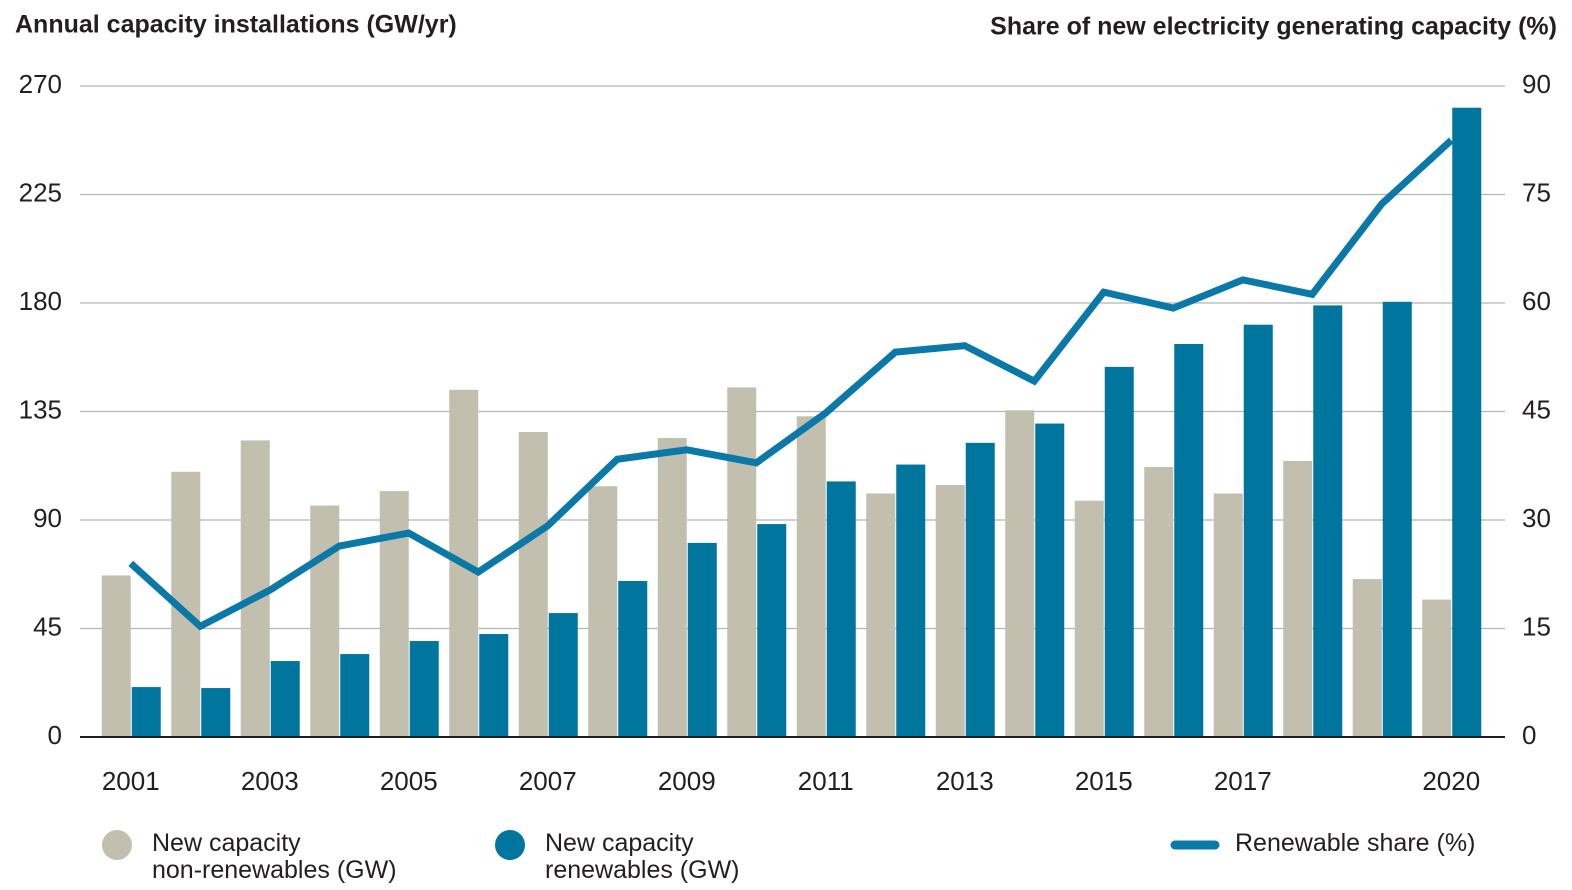 The height and width of the screenshot is (890, 1572). What do you see at coordinates (1536, 626) in the screenshot?
I see `y2-tick-label: 15` at bounding box center [1536, 626].